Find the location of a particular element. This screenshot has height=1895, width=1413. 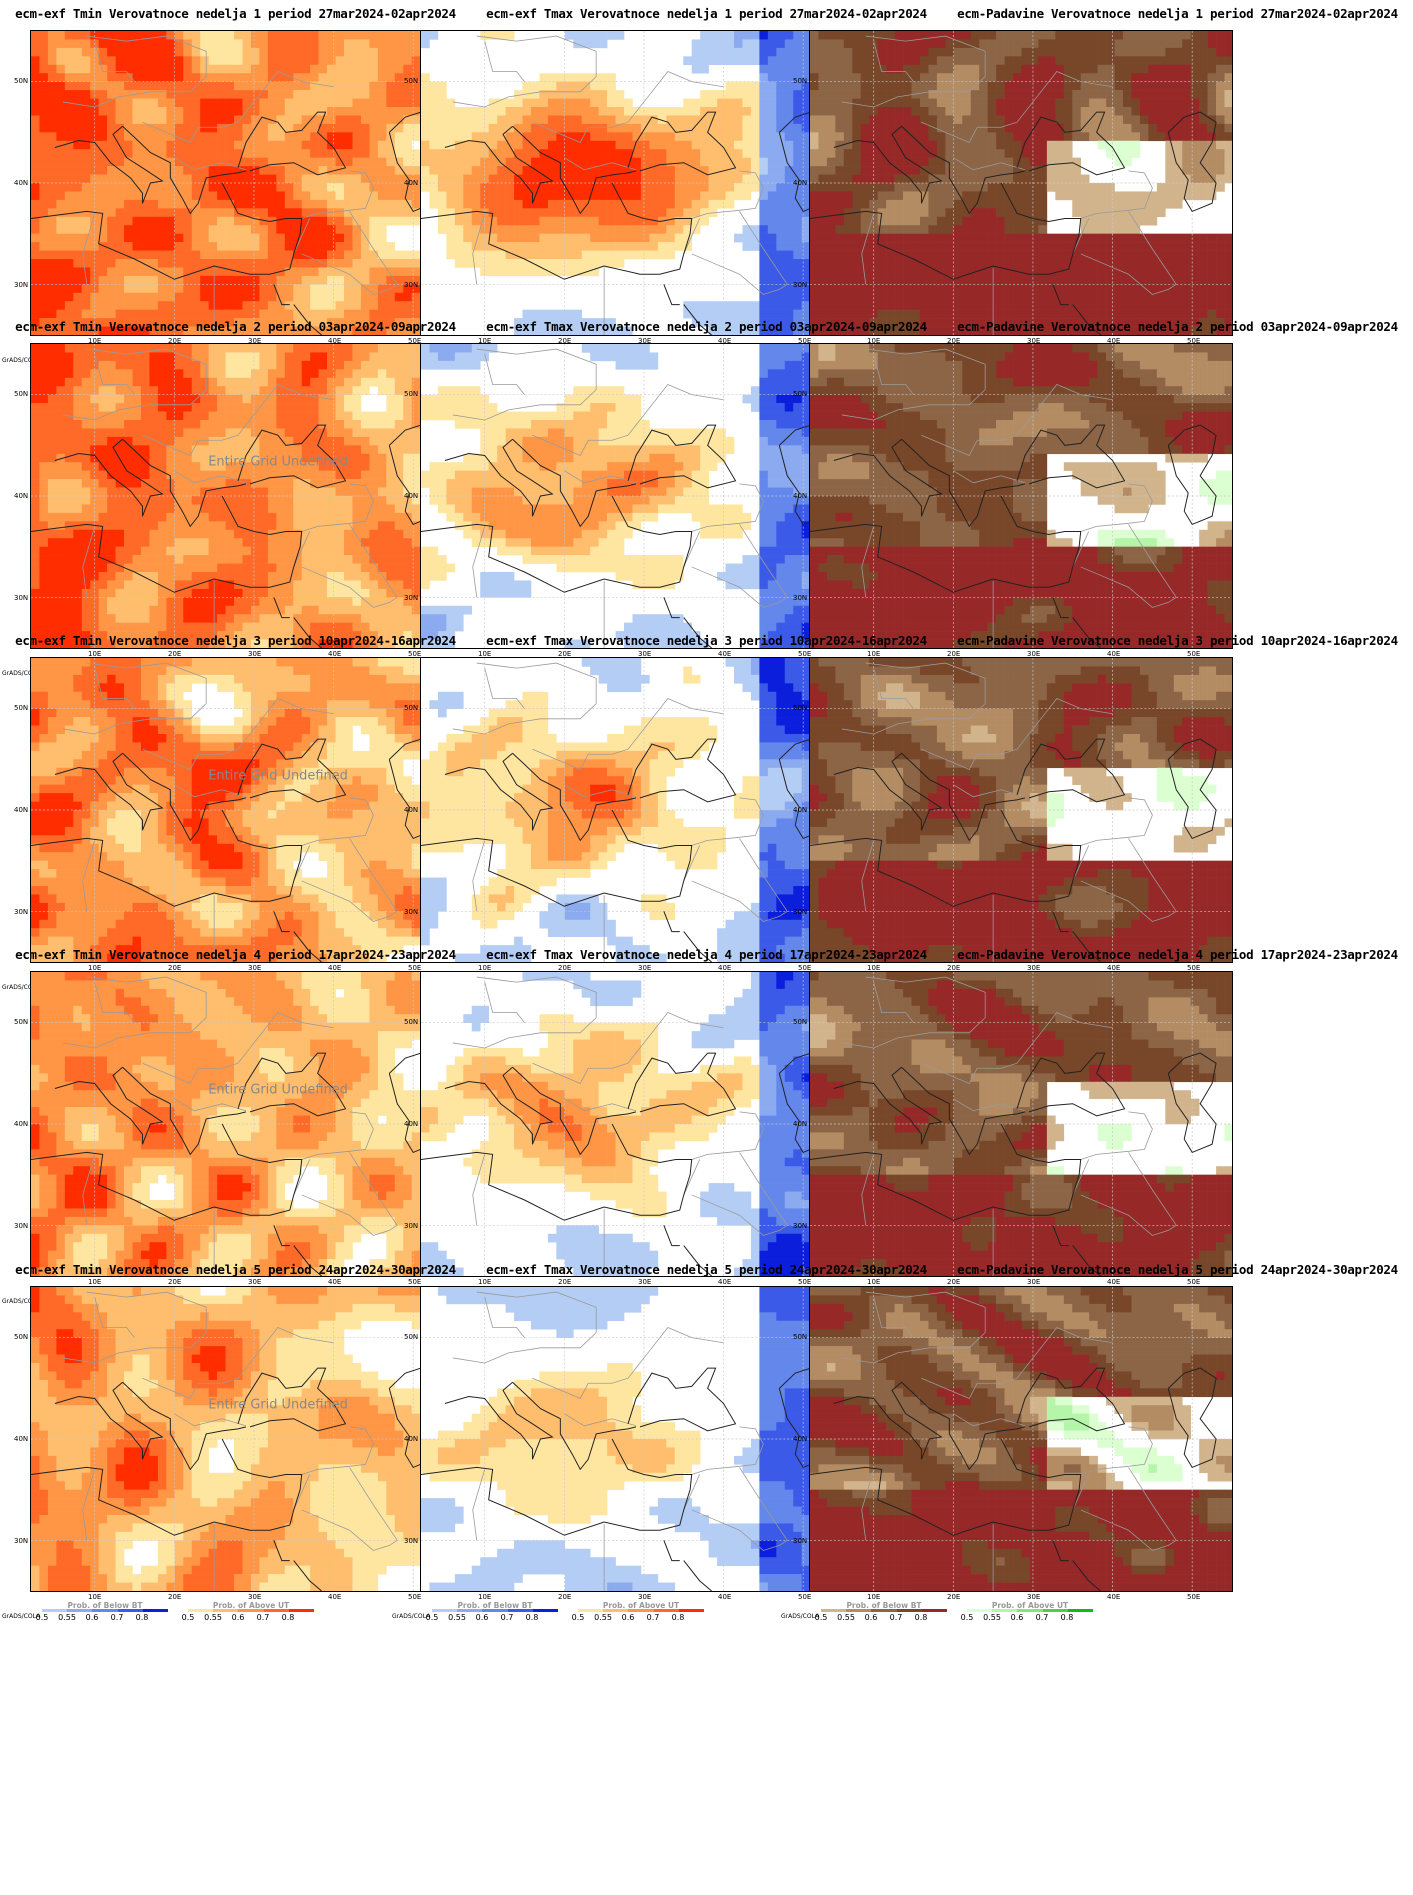

probability-map: Entire Grid Undefined is located at coordinates (242, 1124).